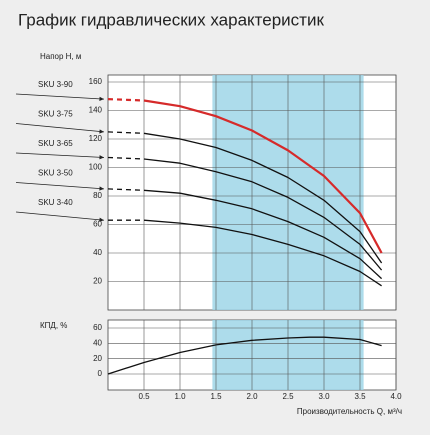  What do you see at coordinates (396, 396) in the screenshot?
I see `x-tick-label: 4.0` at bounding box center [396, 396].